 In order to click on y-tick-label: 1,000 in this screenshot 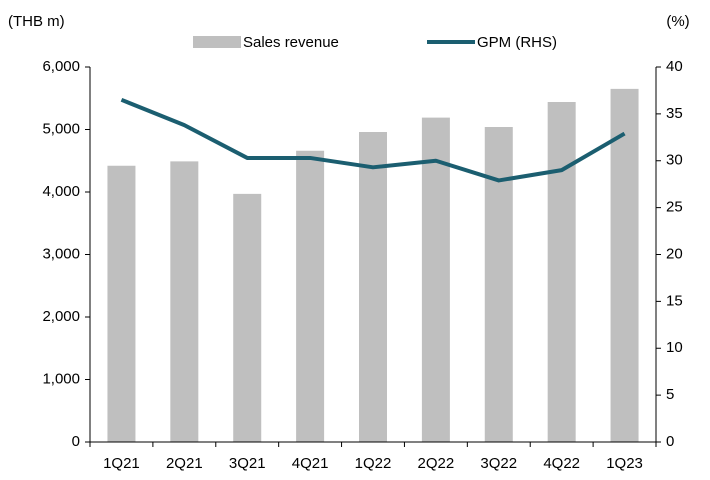, I will do `click(61, 378)`.